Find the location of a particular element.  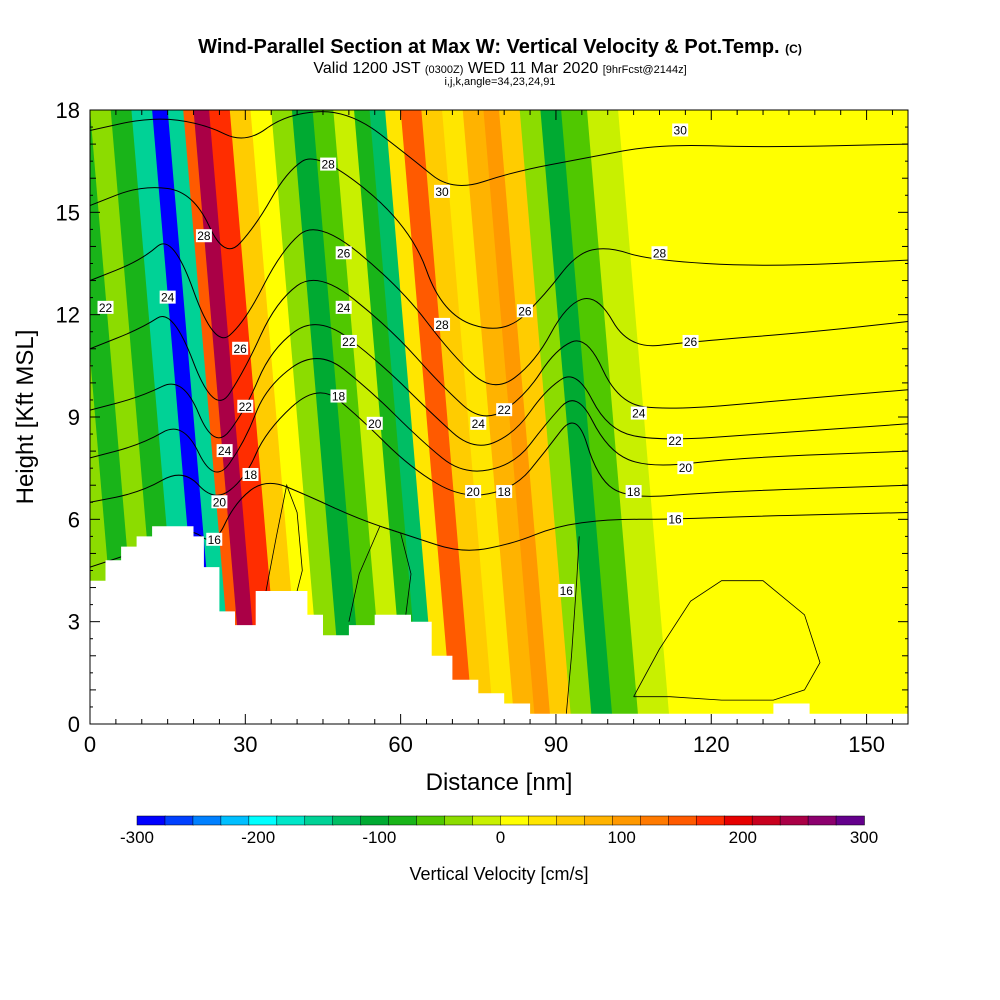

valid-utc: (0300Z) is located at coordinates (444, 70).